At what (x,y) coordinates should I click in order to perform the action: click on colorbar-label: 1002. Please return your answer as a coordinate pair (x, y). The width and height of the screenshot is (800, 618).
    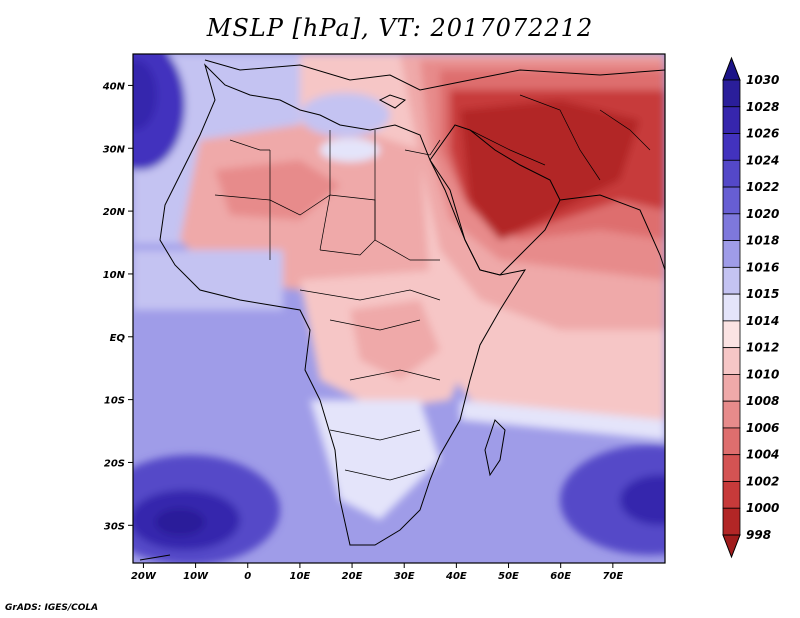
    Looking at the image, I should click on (762, 481).